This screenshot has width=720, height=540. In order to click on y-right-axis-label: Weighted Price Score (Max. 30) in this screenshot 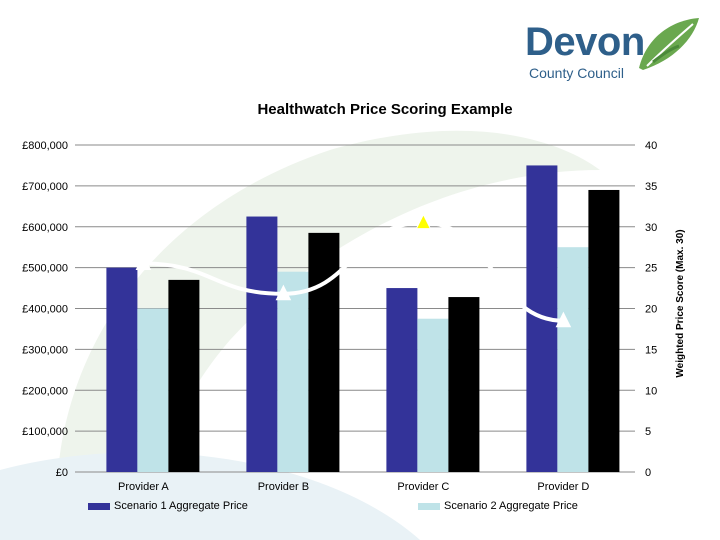, I will do `click(680, 303)`.